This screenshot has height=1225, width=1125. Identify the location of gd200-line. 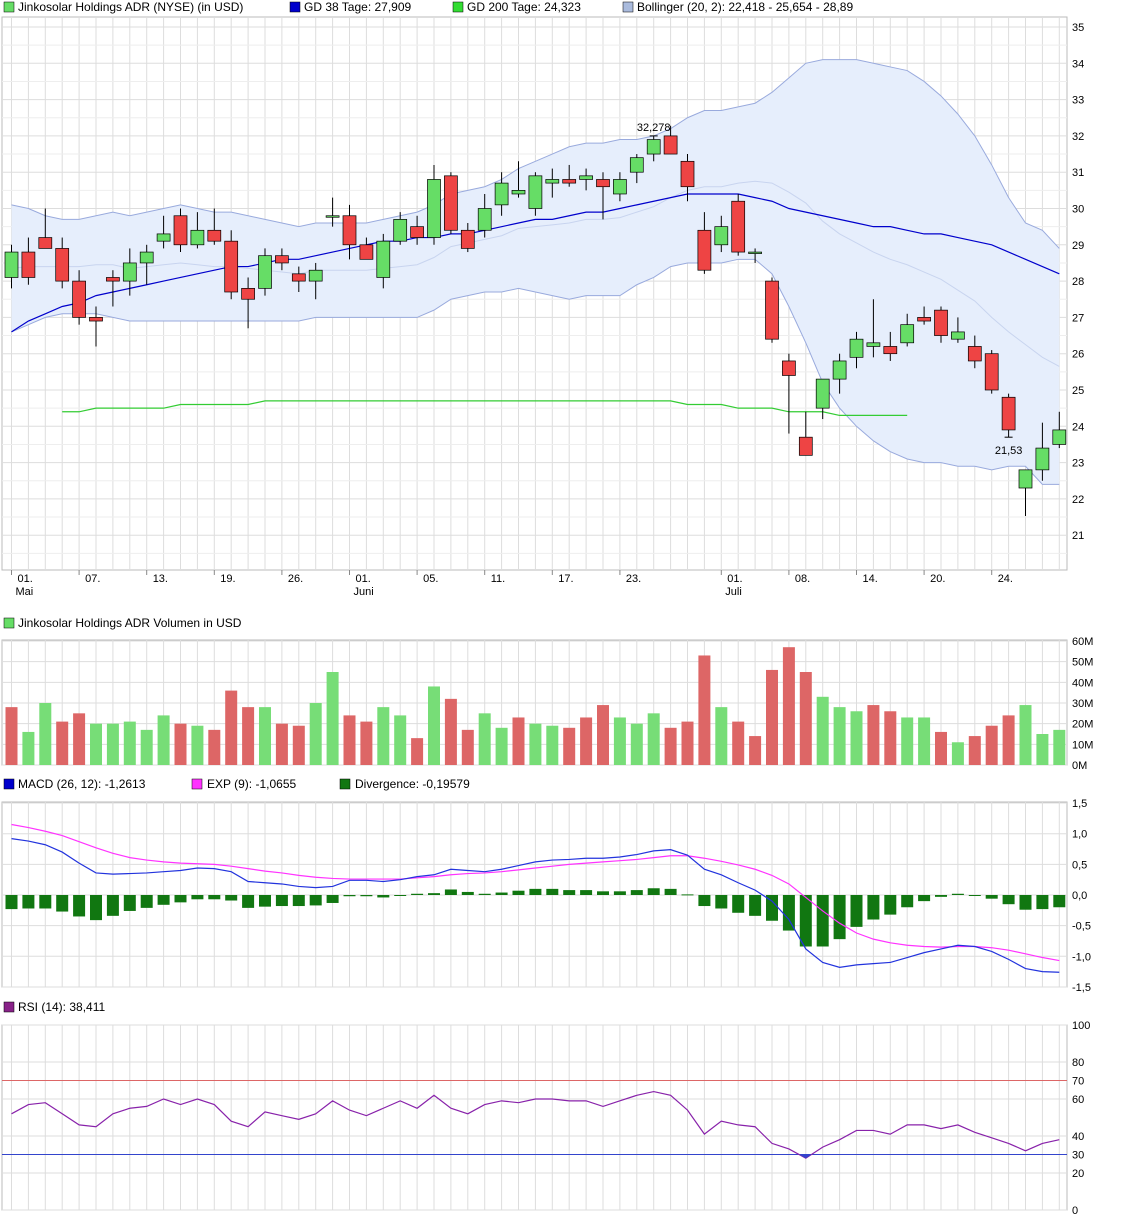
(485, 408).